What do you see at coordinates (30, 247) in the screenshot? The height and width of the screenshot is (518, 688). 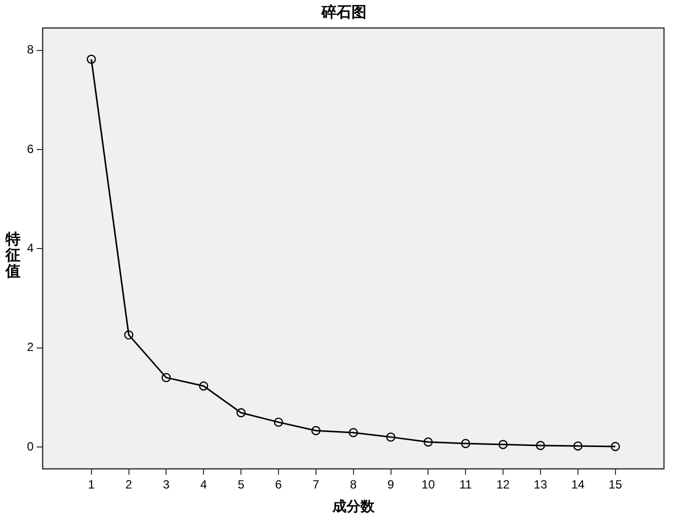 I see `y-tick-label: 4` at bounding box center [30, 247].